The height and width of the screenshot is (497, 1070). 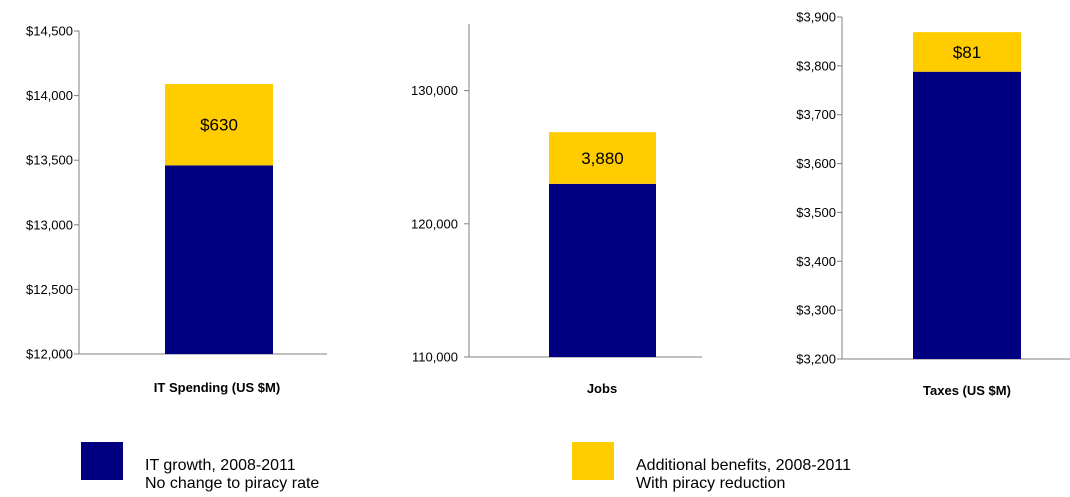 What do you see at coordinates (602, 388) in the screenshot?
I see `chart-title: Jobs` at bounding box center [602, 388].